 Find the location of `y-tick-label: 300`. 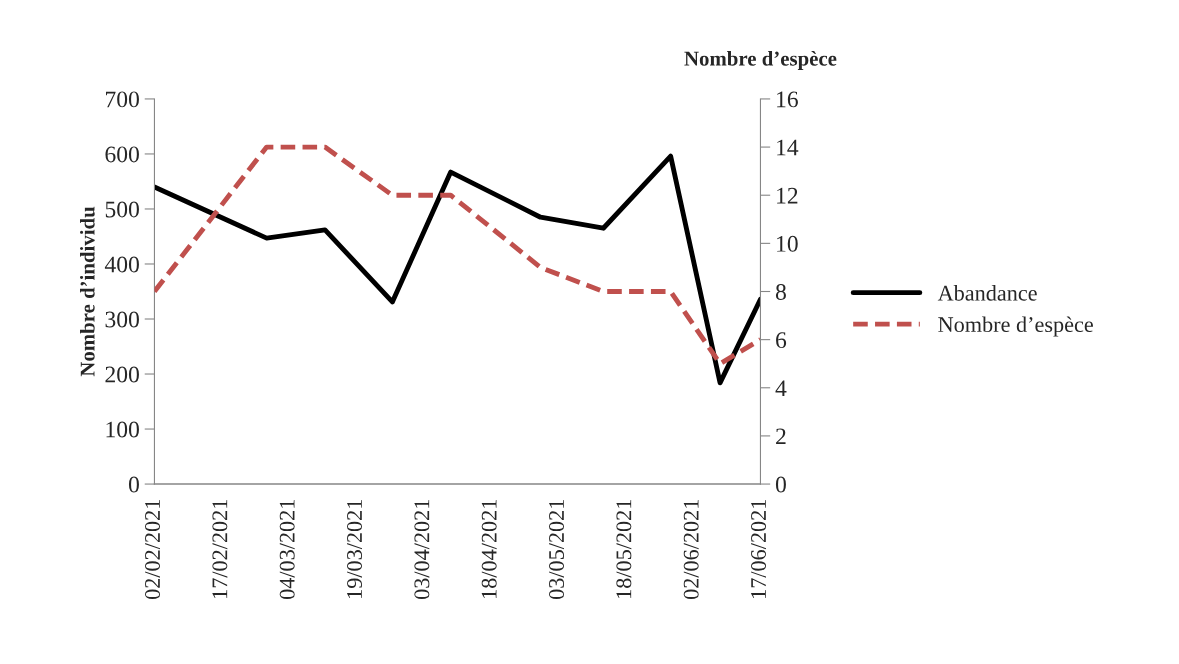

y-tick-label: 300 is located at coordinates (122, 319).